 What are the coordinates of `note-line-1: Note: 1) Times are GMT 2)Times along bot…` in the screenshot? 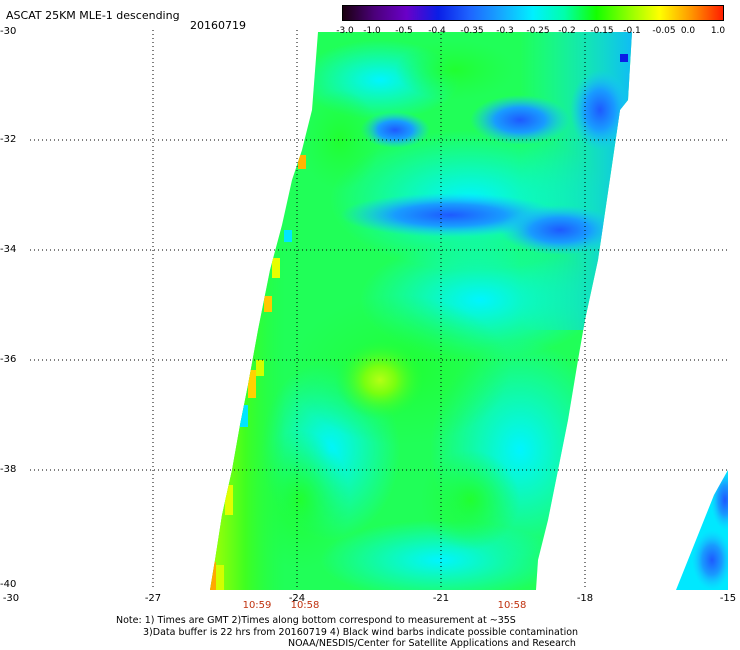 It's located at (316, 620).